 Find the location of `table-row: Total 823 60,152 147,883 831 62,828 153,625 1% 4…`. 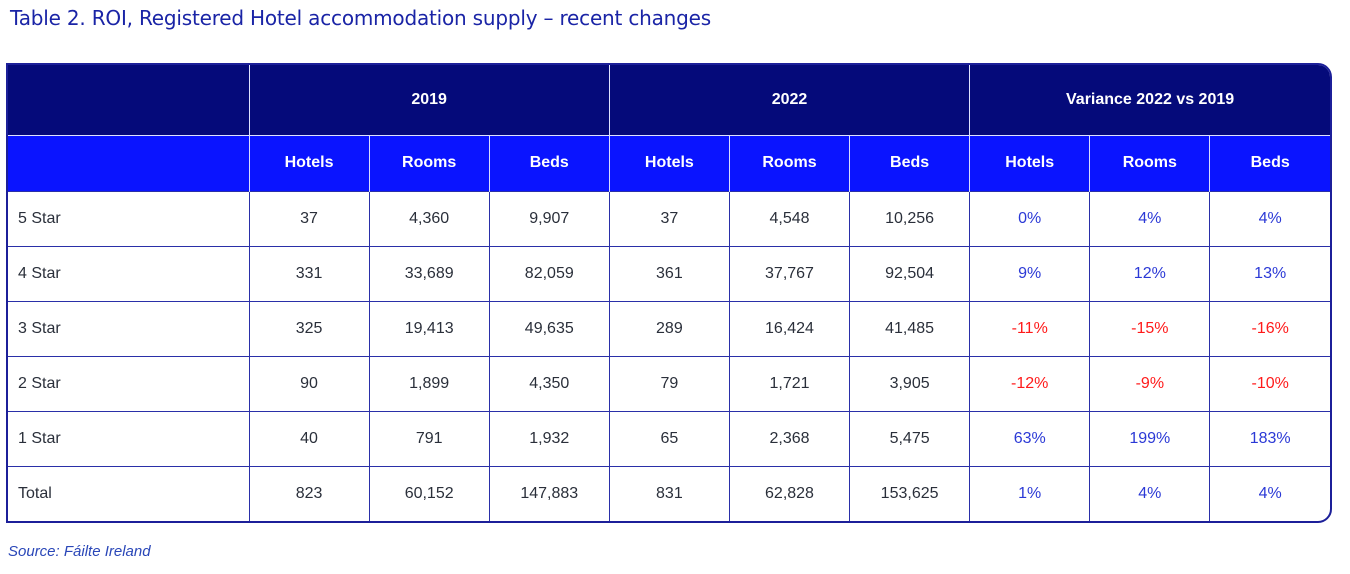

table-row: Total 823 60,152 147,883 831 62,828 153,625 1% 4… is located at coordinates (669, 493).